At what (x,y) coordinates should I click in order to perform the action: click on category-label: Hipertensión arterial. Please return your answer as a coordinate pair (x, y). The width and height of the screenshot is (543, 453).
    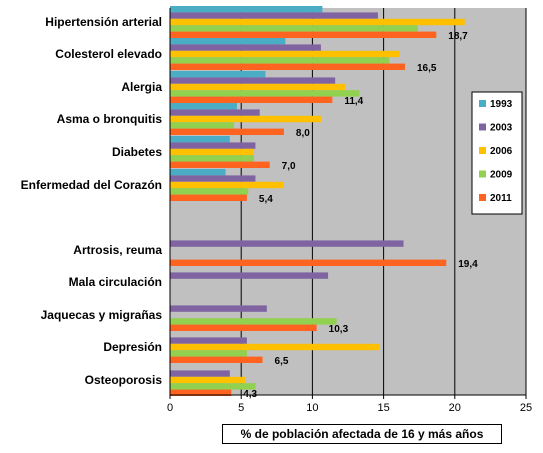
    Looking at the image, I should click on (103, 22).